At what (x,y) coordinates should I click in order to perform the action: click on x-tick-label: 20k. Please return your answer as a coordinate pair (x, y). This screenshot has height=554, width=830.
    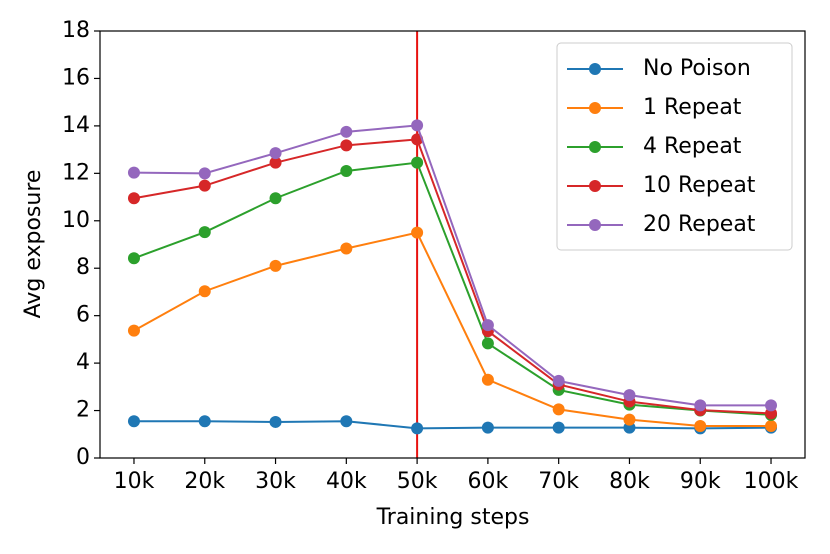
    Looking at the image, I should click on (204, 481).